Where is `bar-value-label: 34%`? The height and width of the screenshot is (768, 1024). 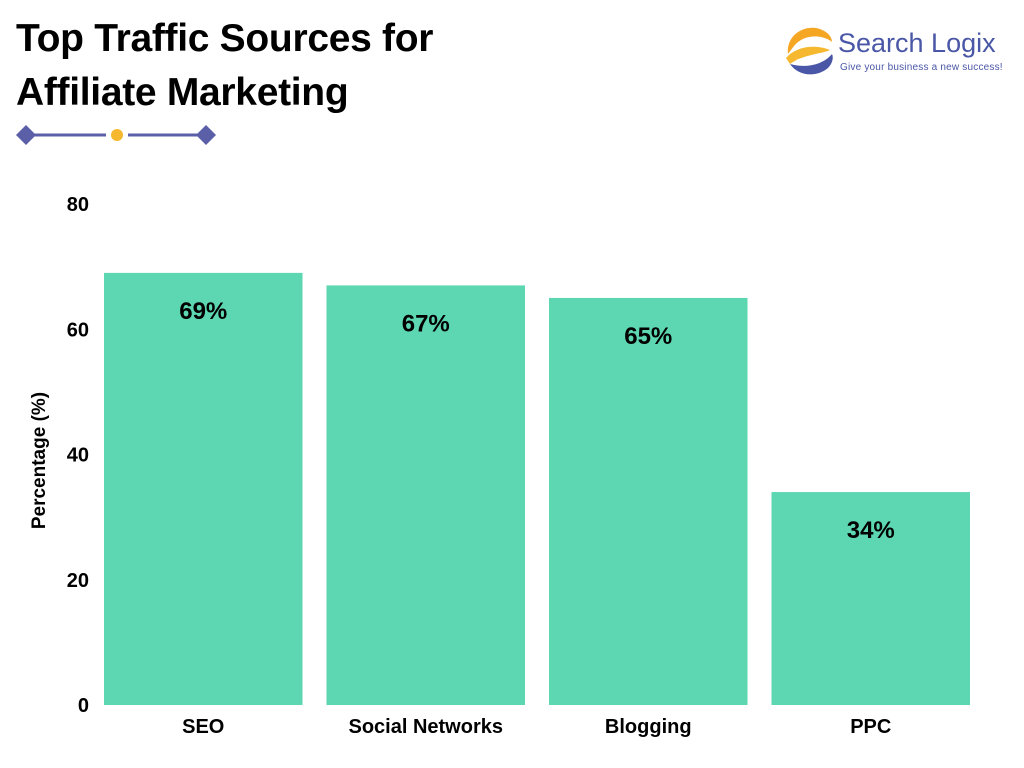 bar-value-label: 34% is located at coordinates (871, 530).